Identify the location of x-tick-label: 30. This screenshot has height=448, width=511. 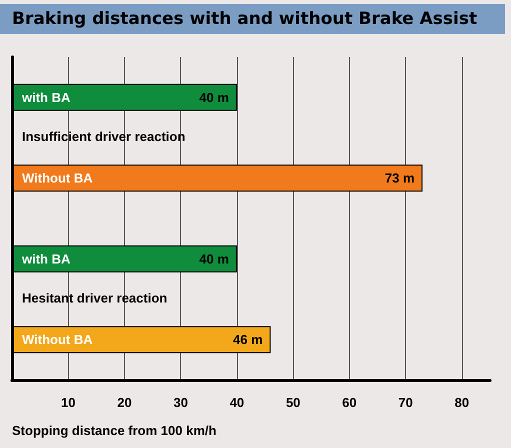
(180, 402).